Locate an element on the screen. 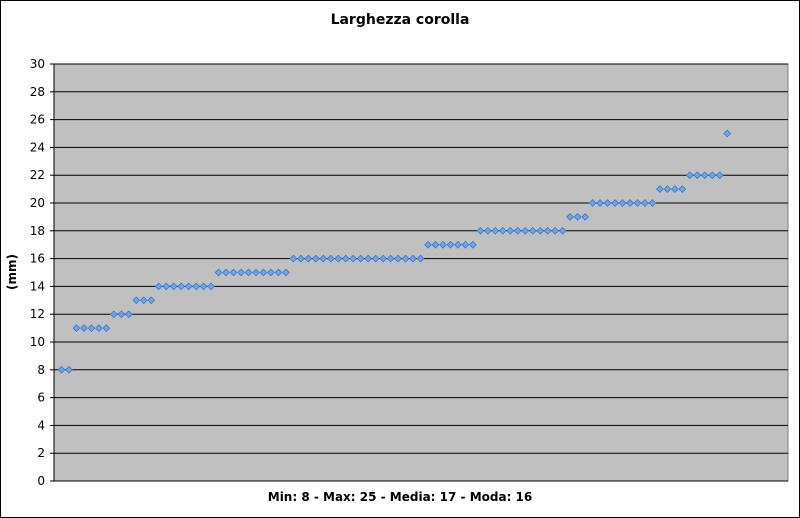  y-tick-label: 26 is located at coordinates (37, 120).